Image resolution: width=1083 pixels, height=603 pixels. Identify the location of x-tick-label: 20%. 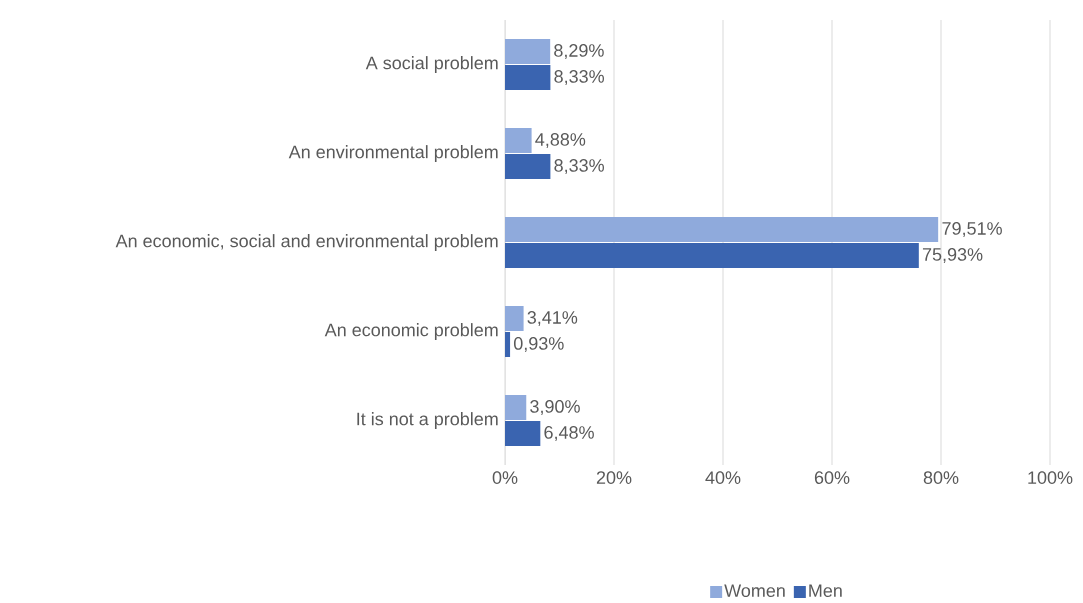
(614, 477).